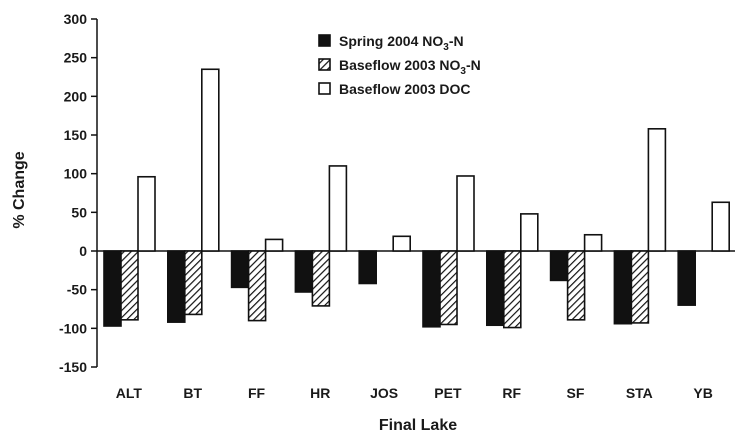  What do you see at coordinates (83, 251) in the screenshot?
I see `y-tick-label: 0` at bounding box center [83, 251].